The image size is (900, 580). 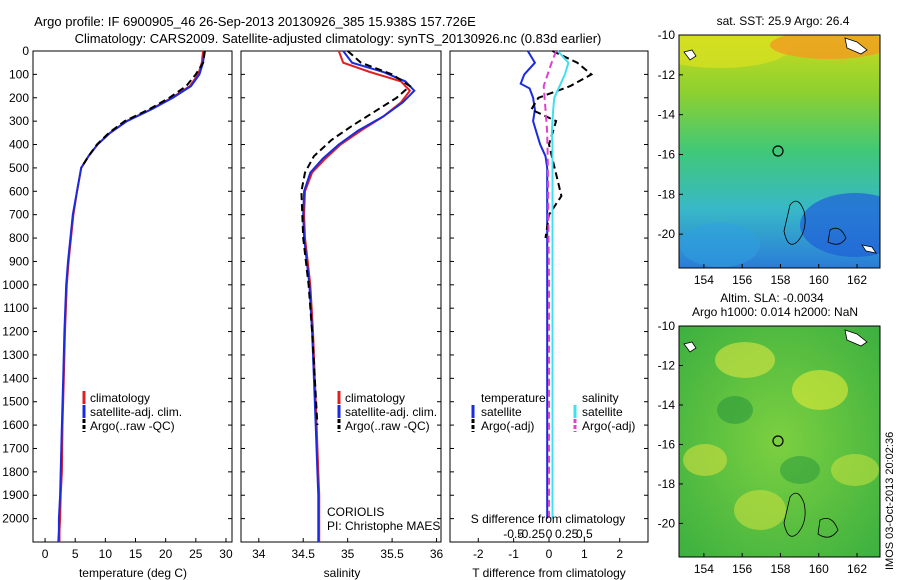 I want to click on temperature-x-axis: 0 5 10 15 20 25 30, so click(x=137, y=549).